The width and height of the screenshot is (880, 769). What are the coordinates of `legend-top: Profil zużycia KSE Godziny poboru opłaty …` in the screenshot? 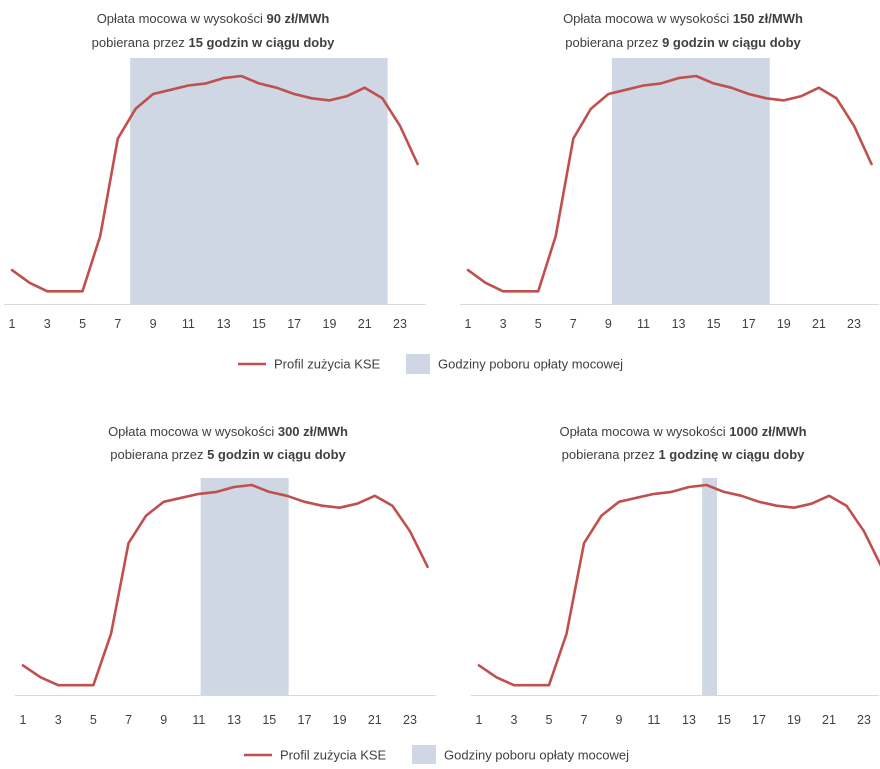 It's located at (430, 364).